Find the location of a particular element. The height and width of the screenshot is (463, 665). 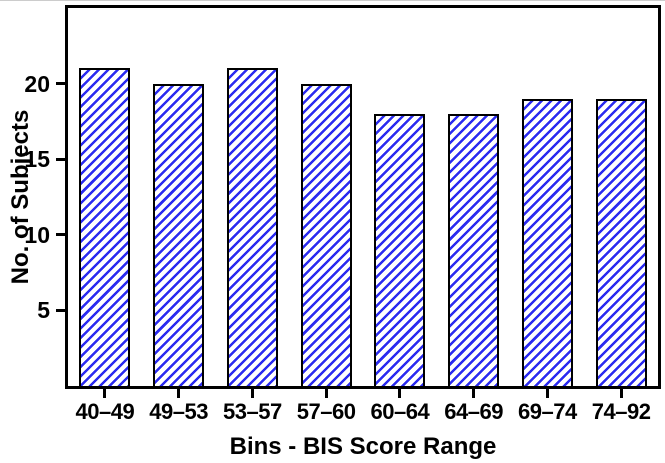

bar-69–74 is located at coordinates (547, 242).